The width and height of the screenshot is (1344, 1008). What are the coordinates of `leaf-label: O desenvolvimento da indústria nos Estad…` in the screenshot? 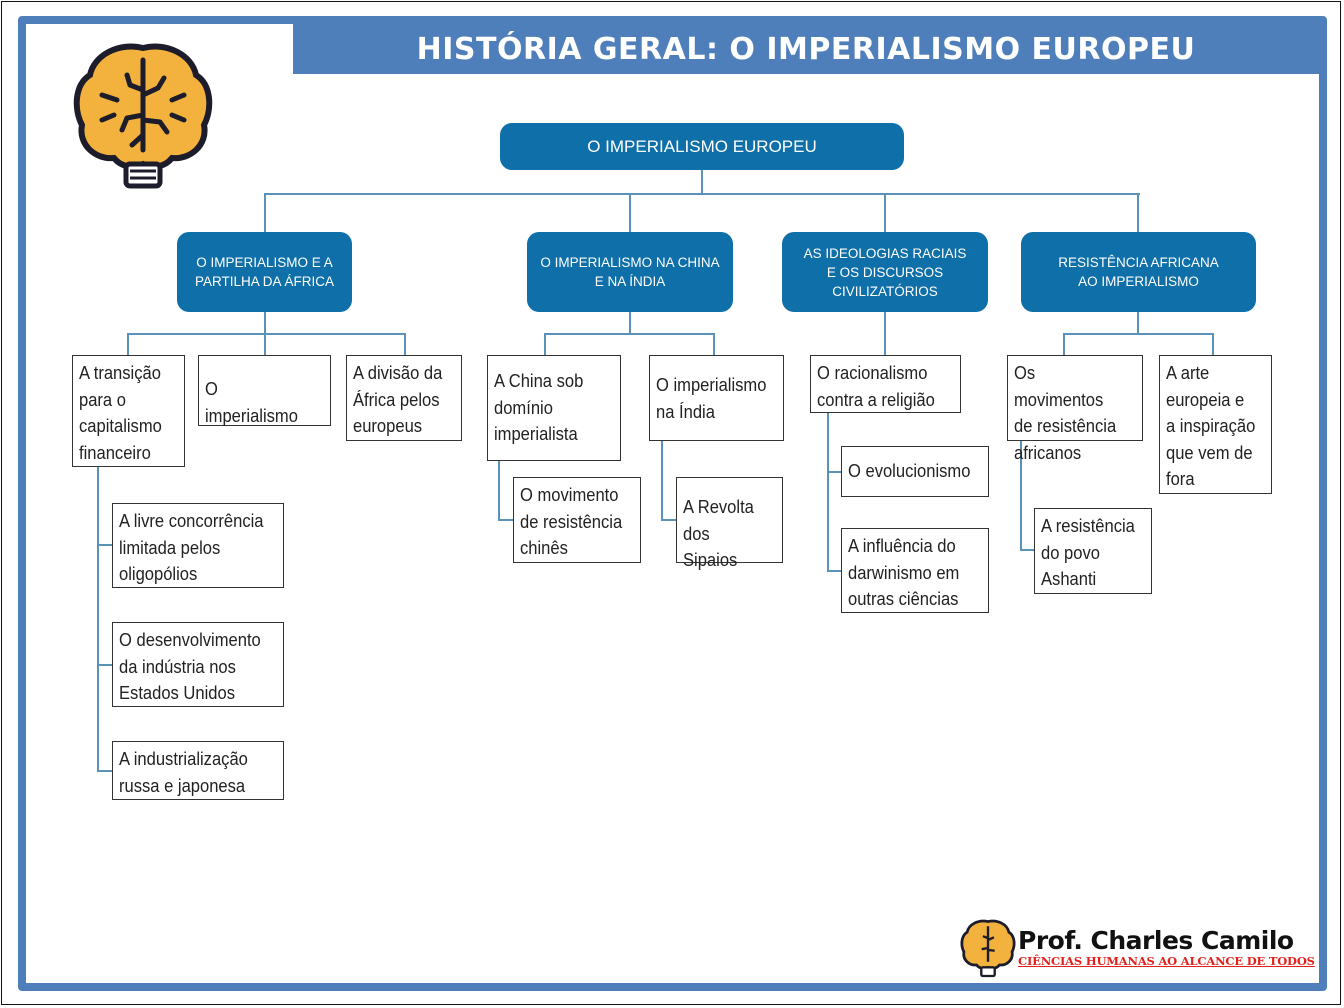 It's located at (190, 666).